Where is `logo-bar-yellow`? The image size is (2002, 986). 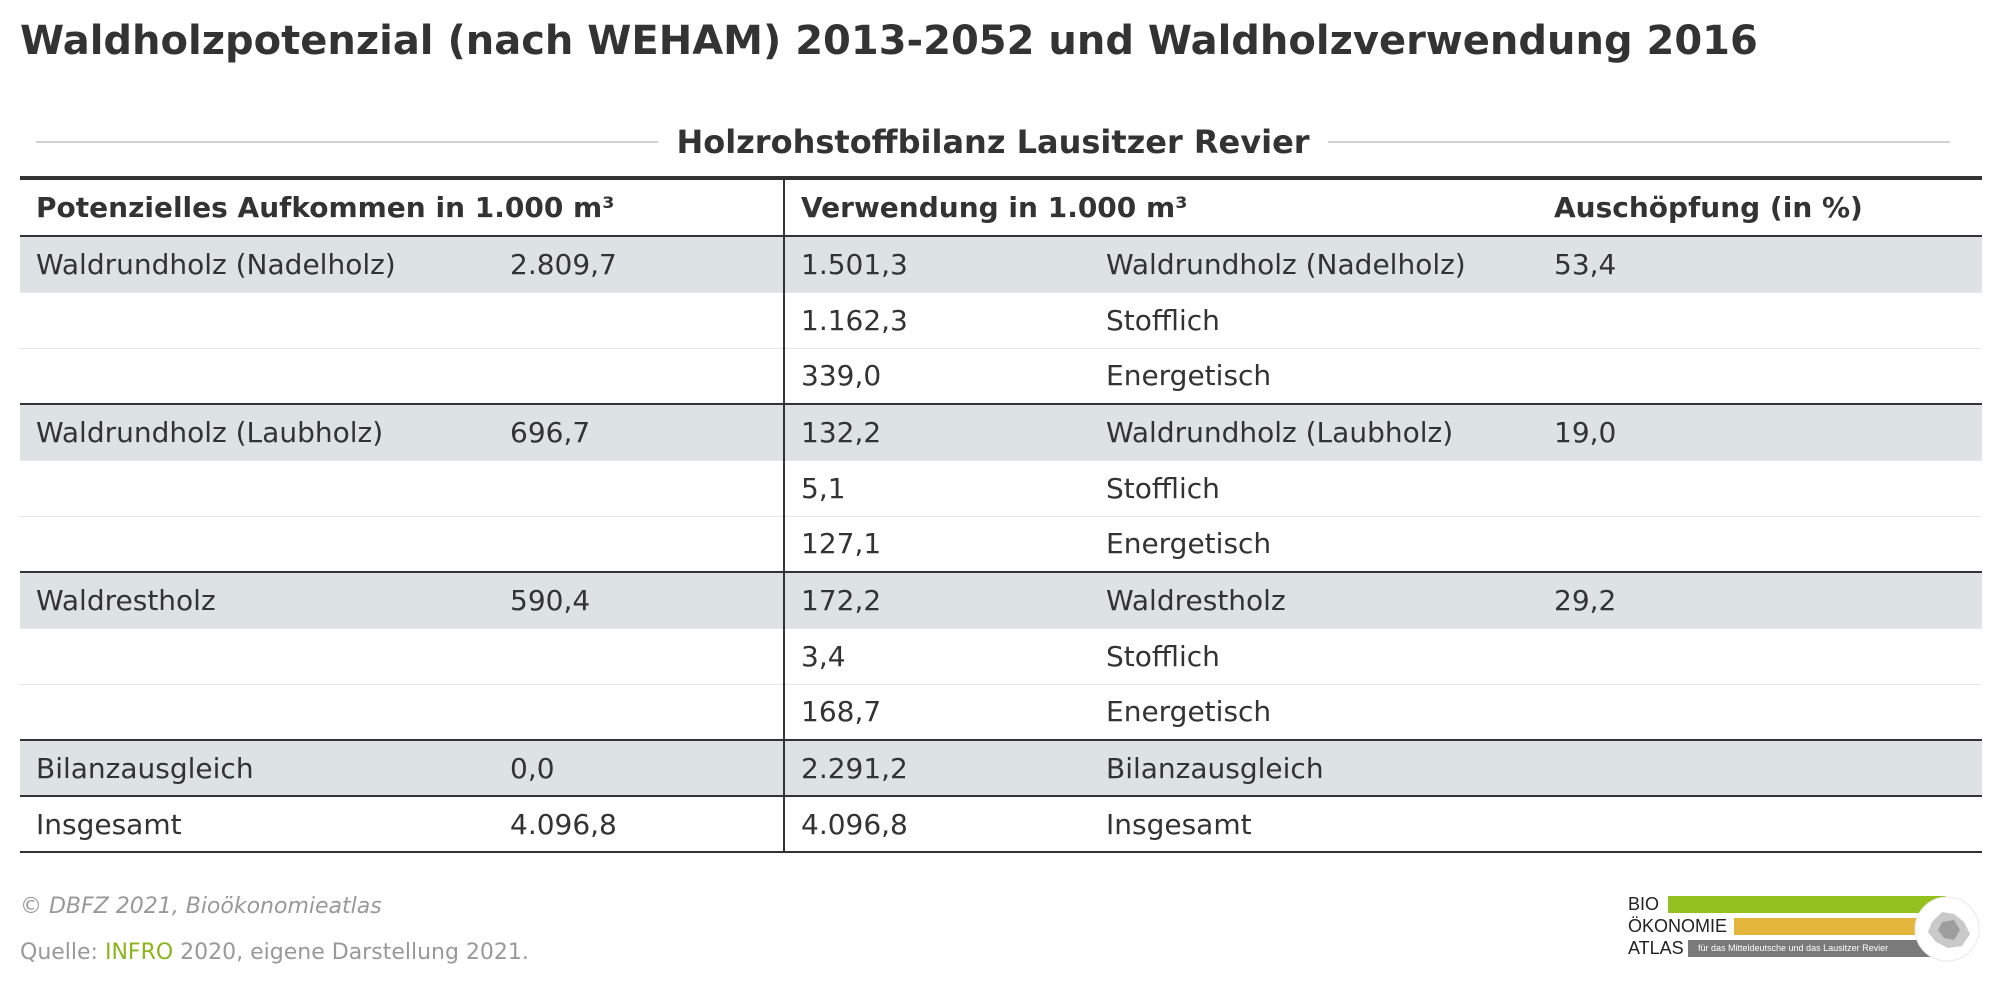 logo-bar-yellow is located at coordinates (1839, 926).